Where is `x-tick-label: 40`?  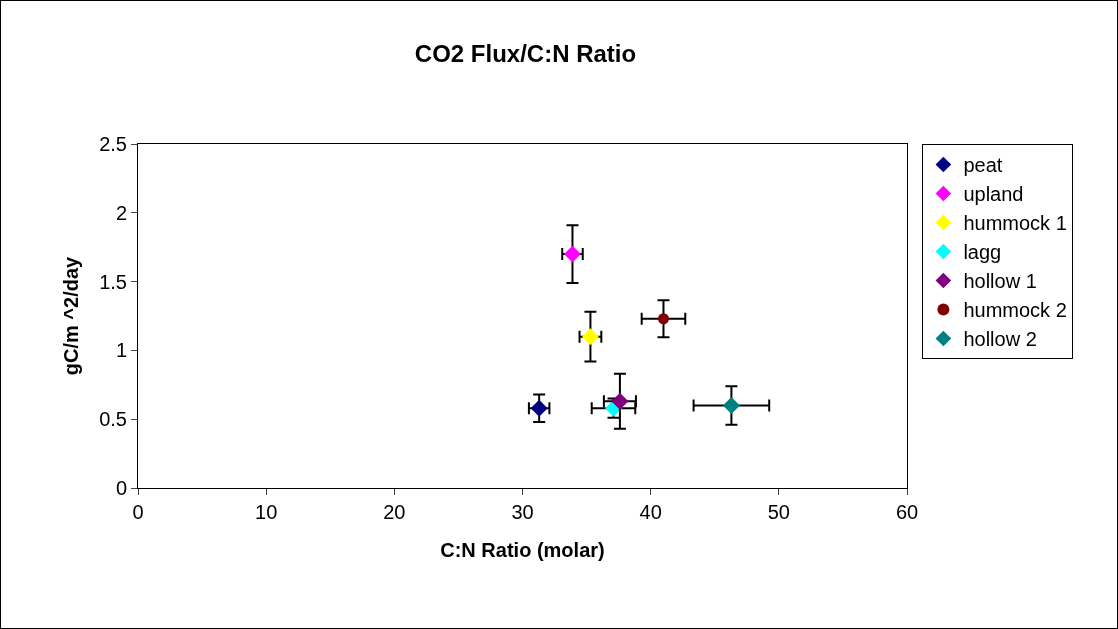 x-tick-label: 40 is located at coordinates (650, 512).